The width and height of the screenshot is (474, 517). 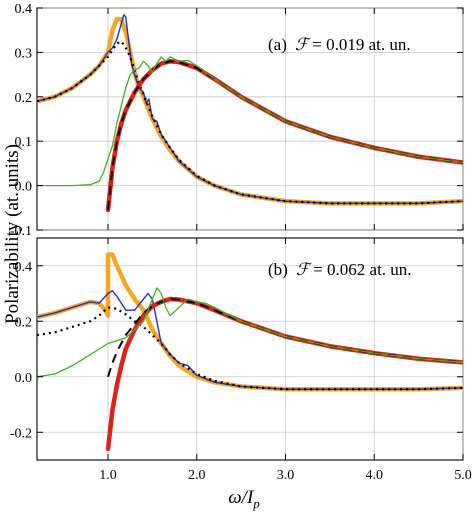 I want to click on y-tick-label: 0.3, so click(x=24, y=53).